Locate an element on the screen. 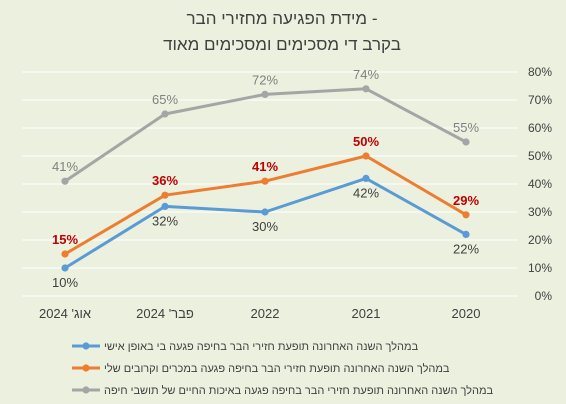 Image resolution: width=566 pixels, height=404 pixels. x-tick-label: 2022 is located at coordinates (265, 313).